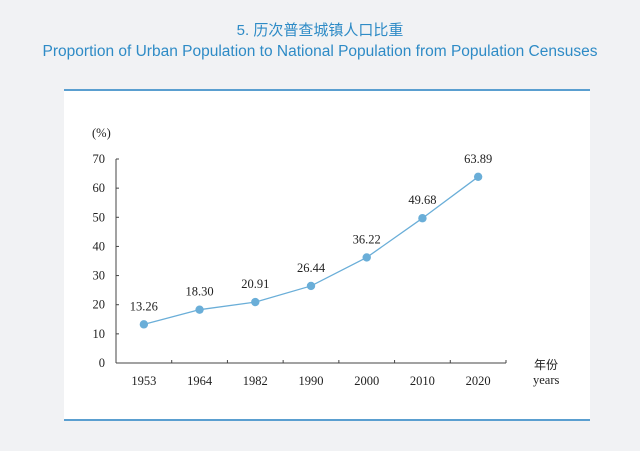  Describe the element at coordinates (311, 268) in the screenshot. I see `data-label: 26.44` at that location.